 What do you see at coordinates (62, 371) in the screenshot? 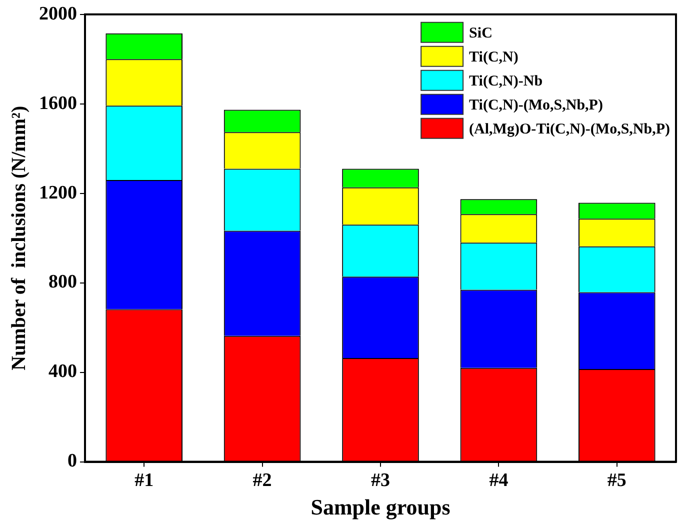
I see `y-tick-label: 400` at bounding box center [62, 371].